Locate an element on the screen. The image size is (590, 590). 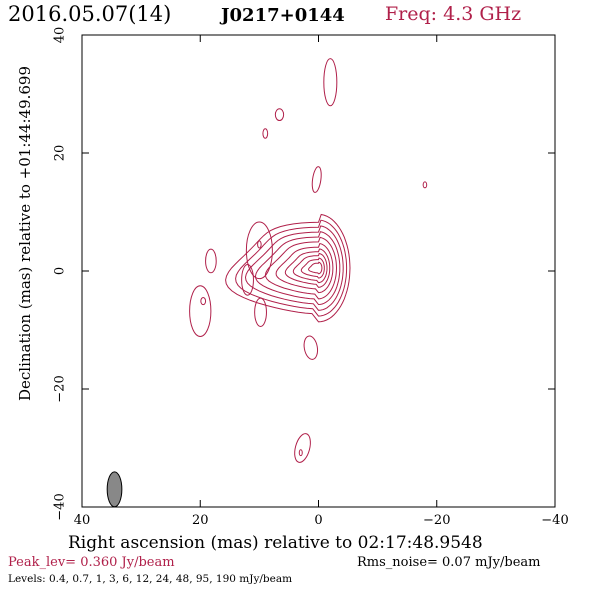
beam-ellipse is located at coordinates (114, 489).